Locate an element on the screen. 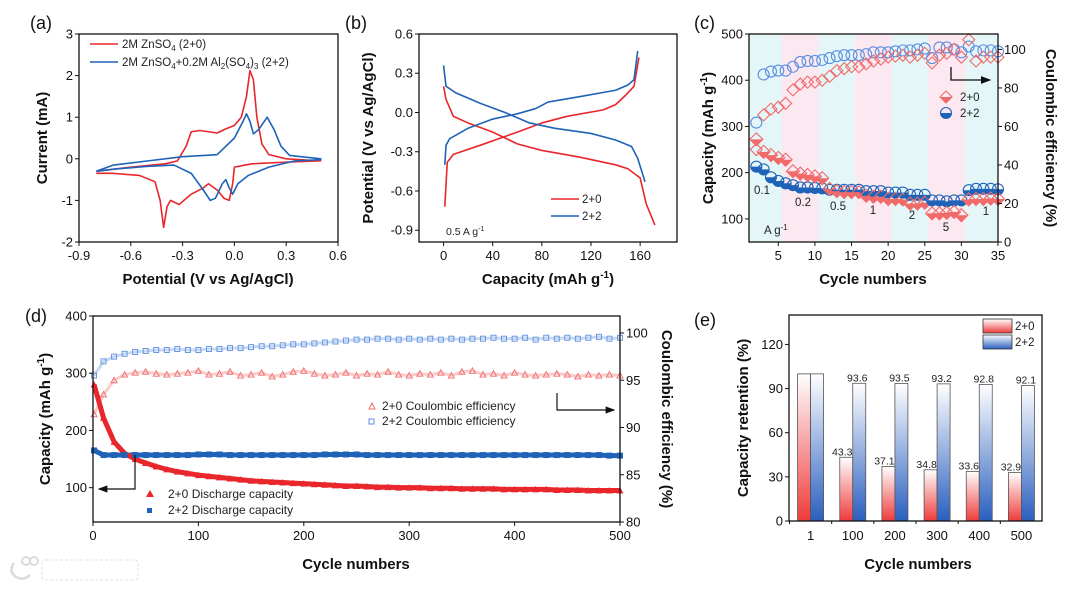  d-y-tick-label: 300 is located at coordinates (76, 373).